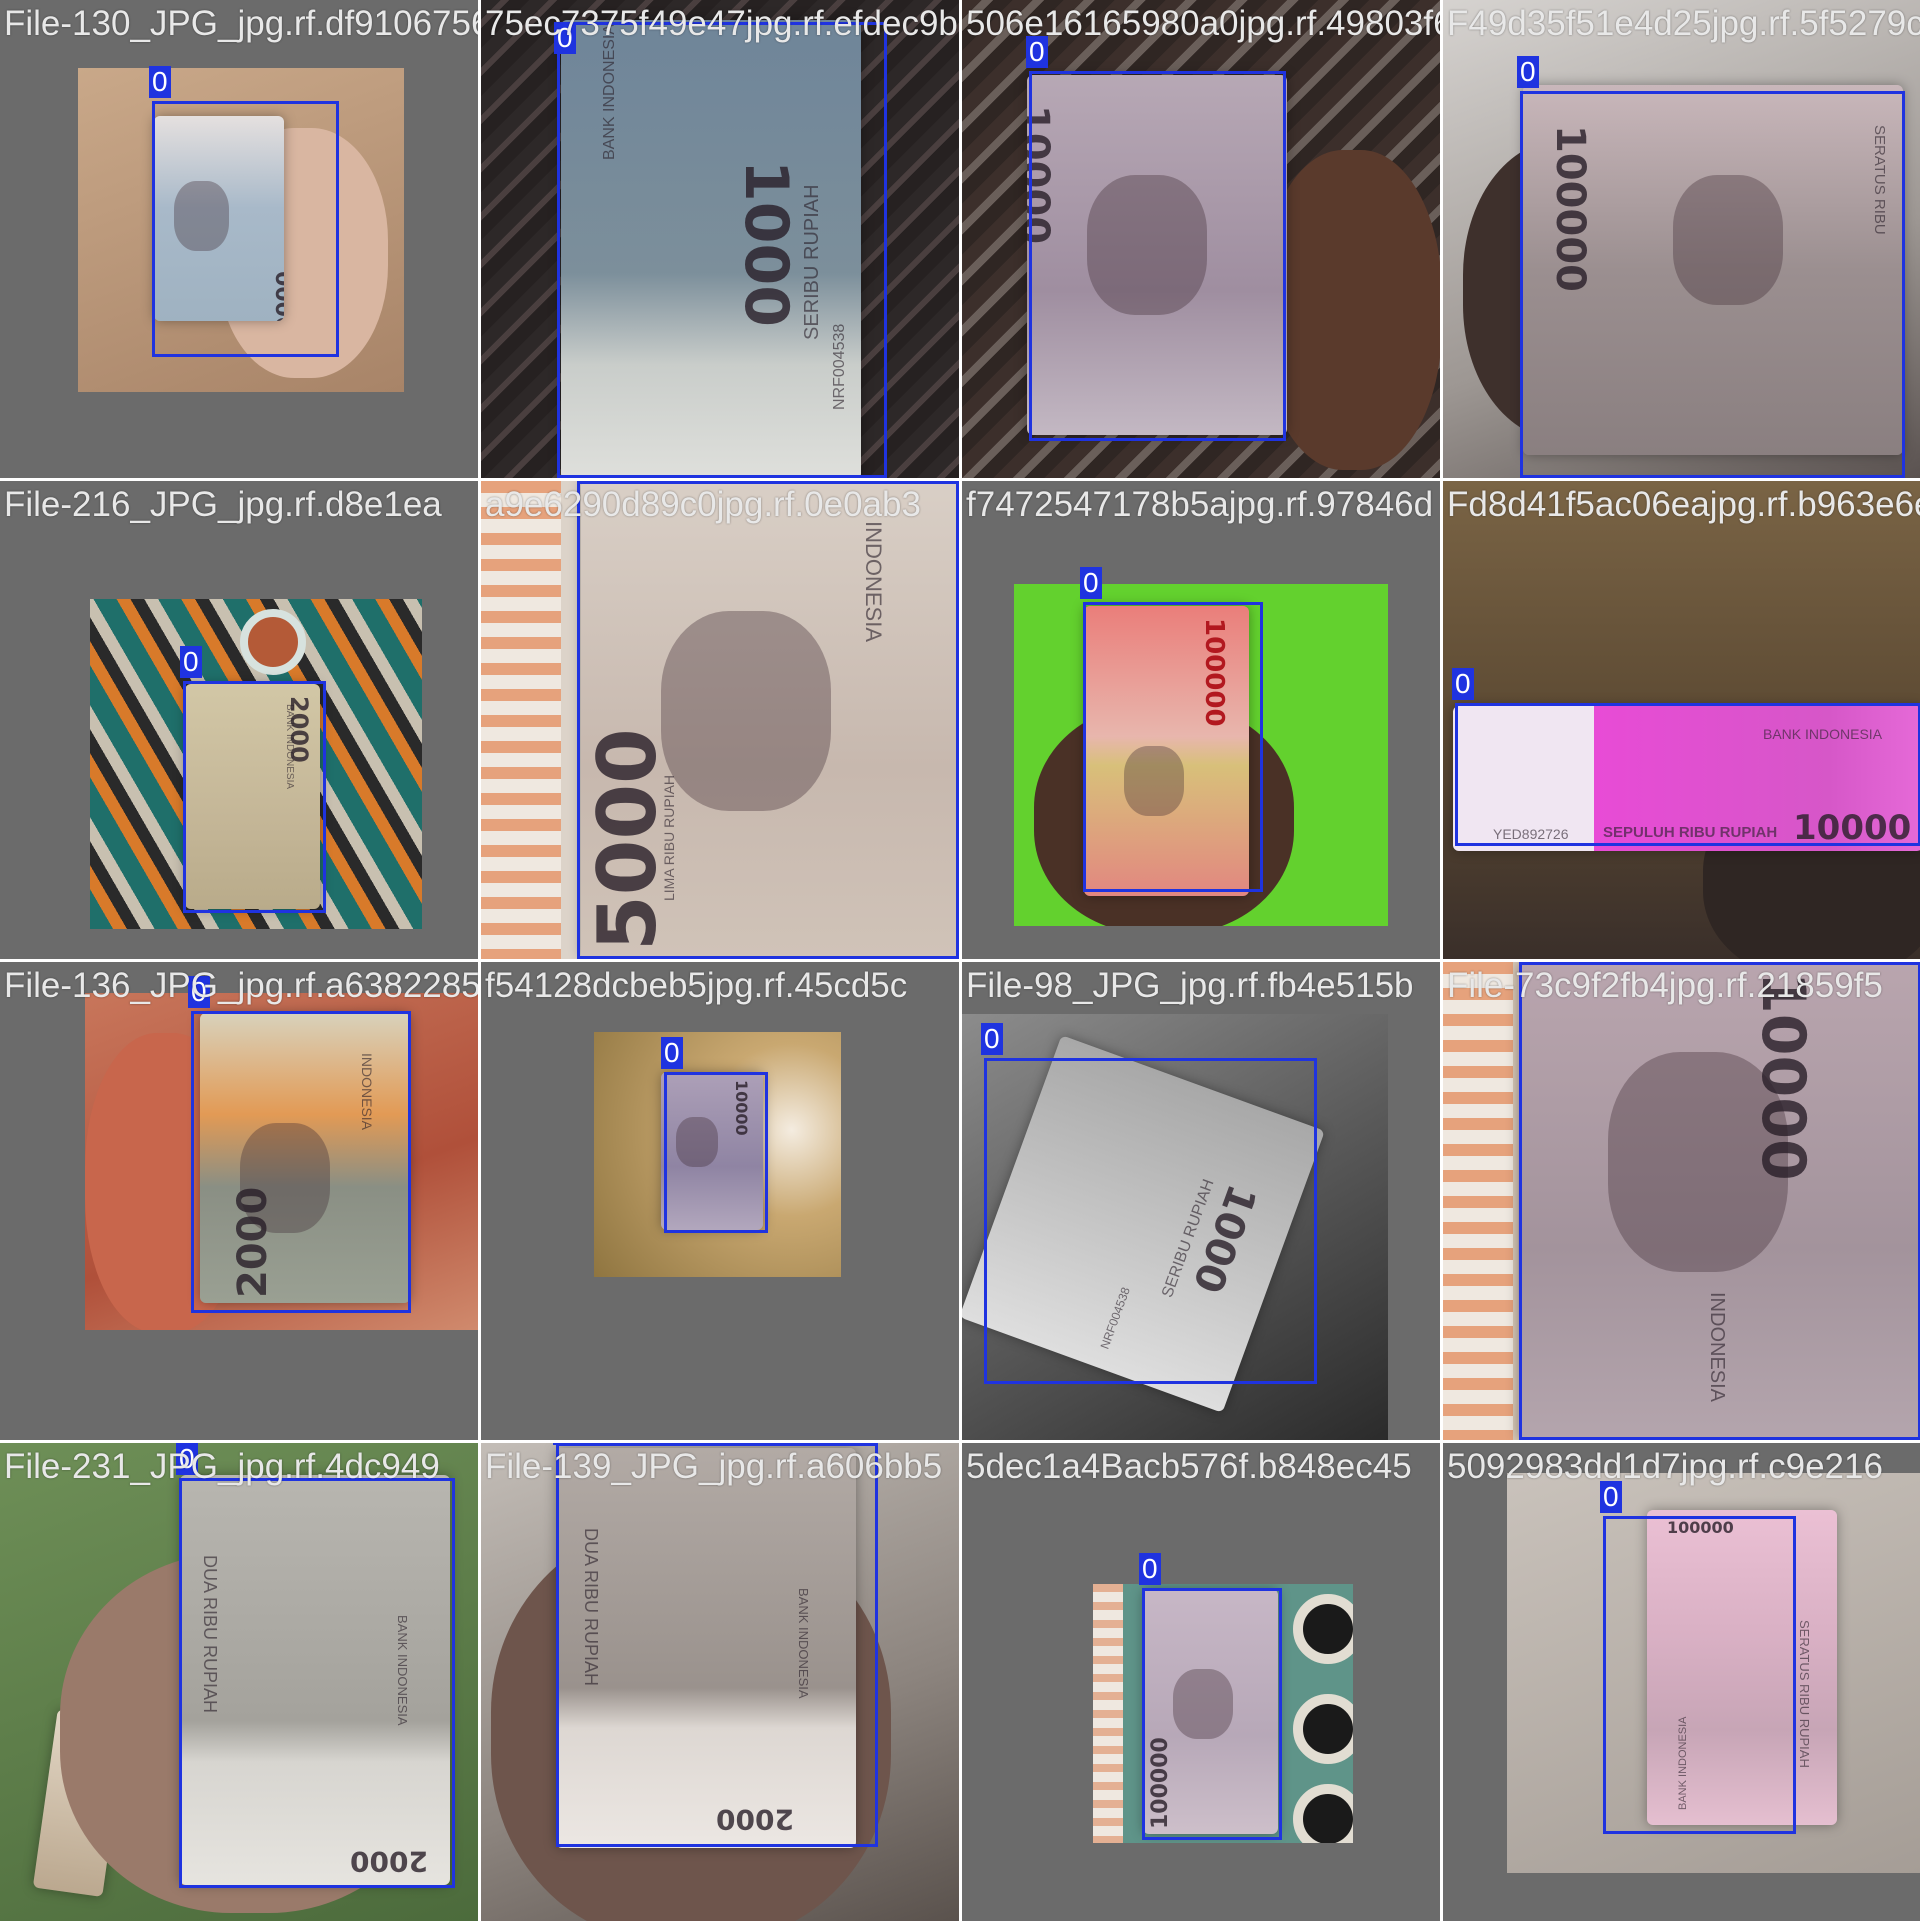 The image size is (1920, 1921). Describe the element at coordinates (219, 218) in the screenshot. I see `banknote: 20000` at that location.